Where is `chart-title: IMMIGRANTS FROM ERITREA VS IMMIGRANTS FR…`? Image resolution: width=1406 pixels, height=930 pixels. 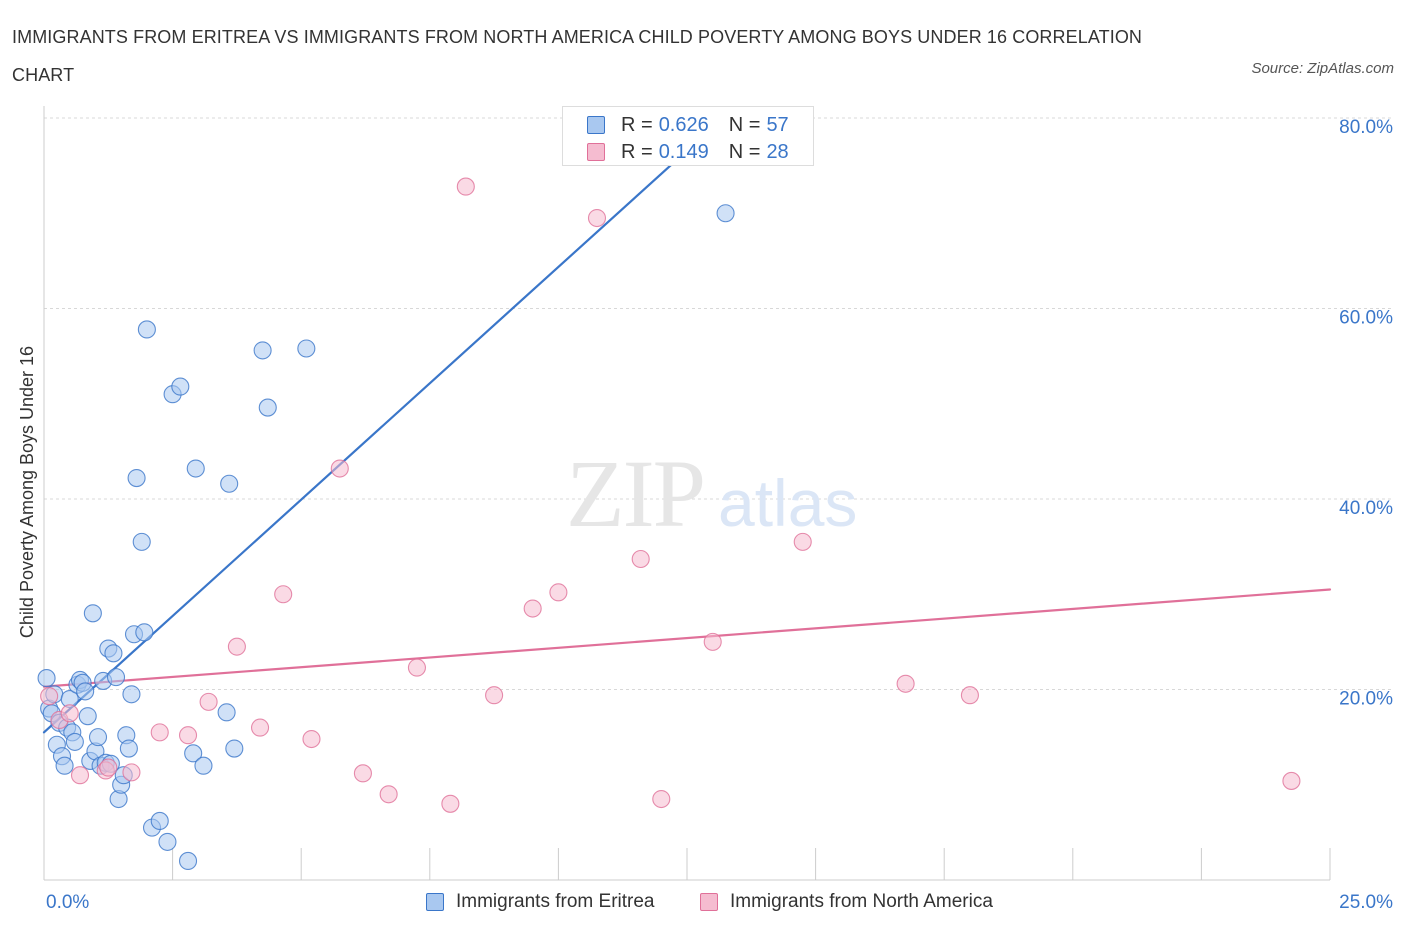
chart-title: IMMIGRANTS FROM ERITREA VS IMMIGRANTS FR… is located at coordinates (577, 56).